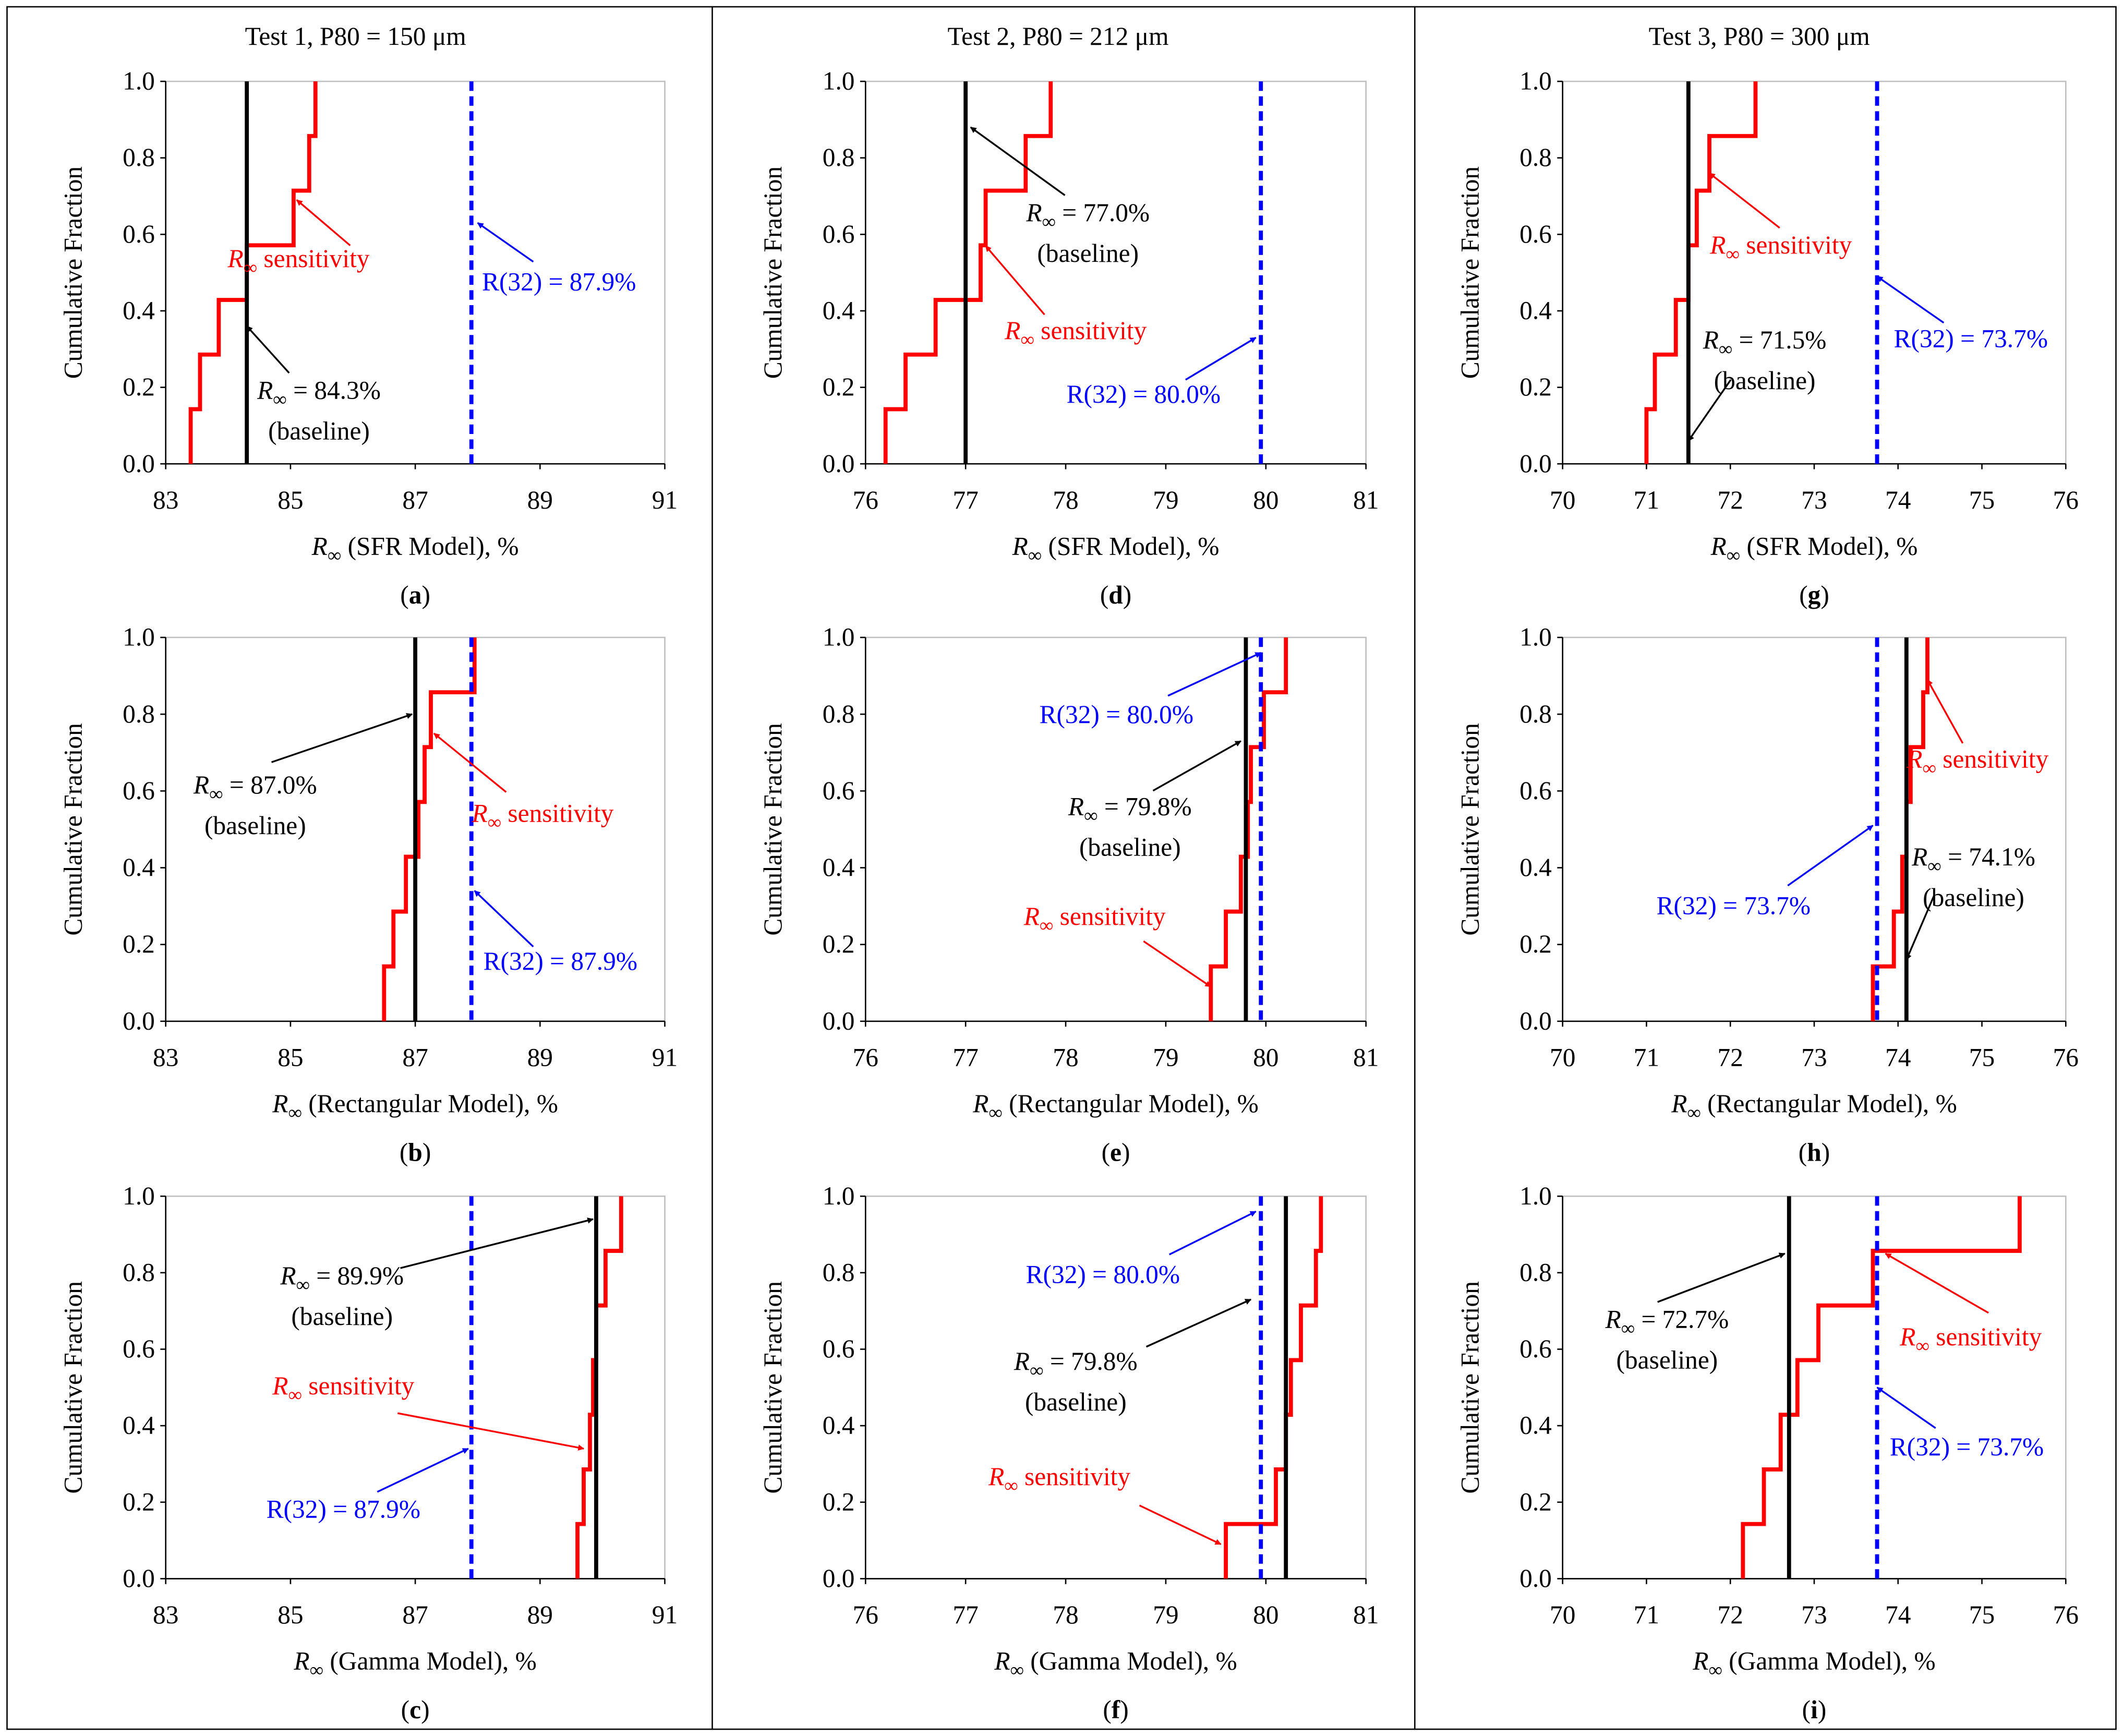 This screenshot has width=2123, height=1736. I want to click on baseline-annotation-symbol: R, so click(1076, 806).